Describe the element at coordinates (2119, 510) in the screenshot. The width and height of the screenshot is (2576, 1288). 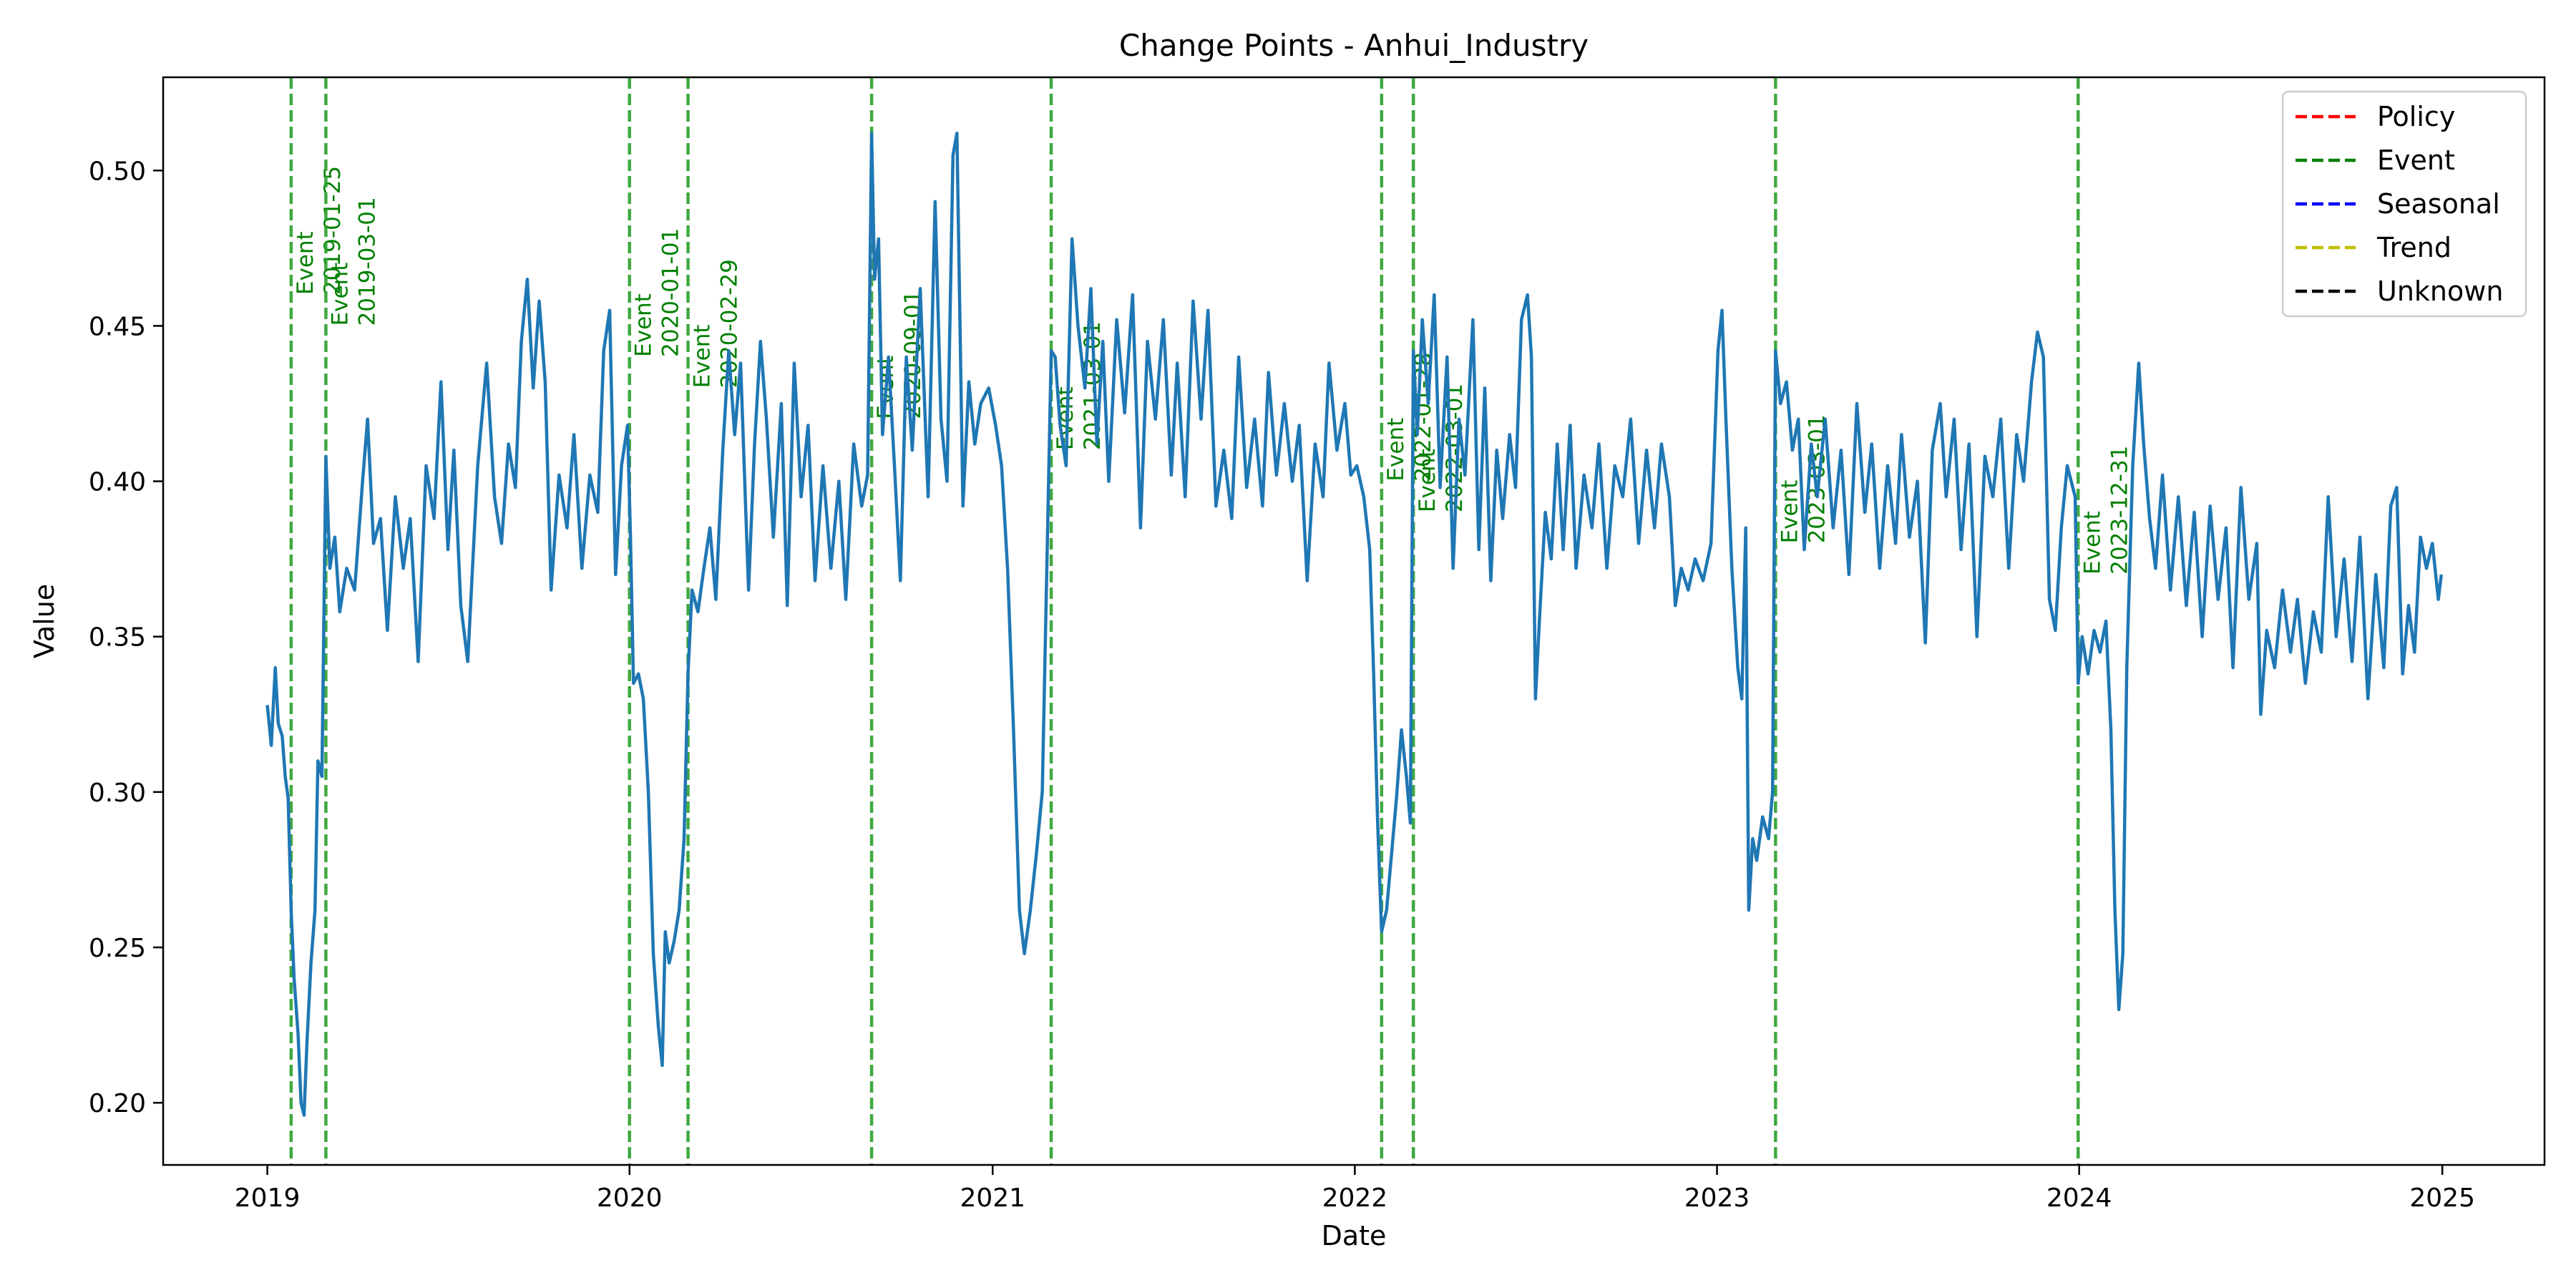
I see `change-point-date-label: 2023-12-31` at that location.